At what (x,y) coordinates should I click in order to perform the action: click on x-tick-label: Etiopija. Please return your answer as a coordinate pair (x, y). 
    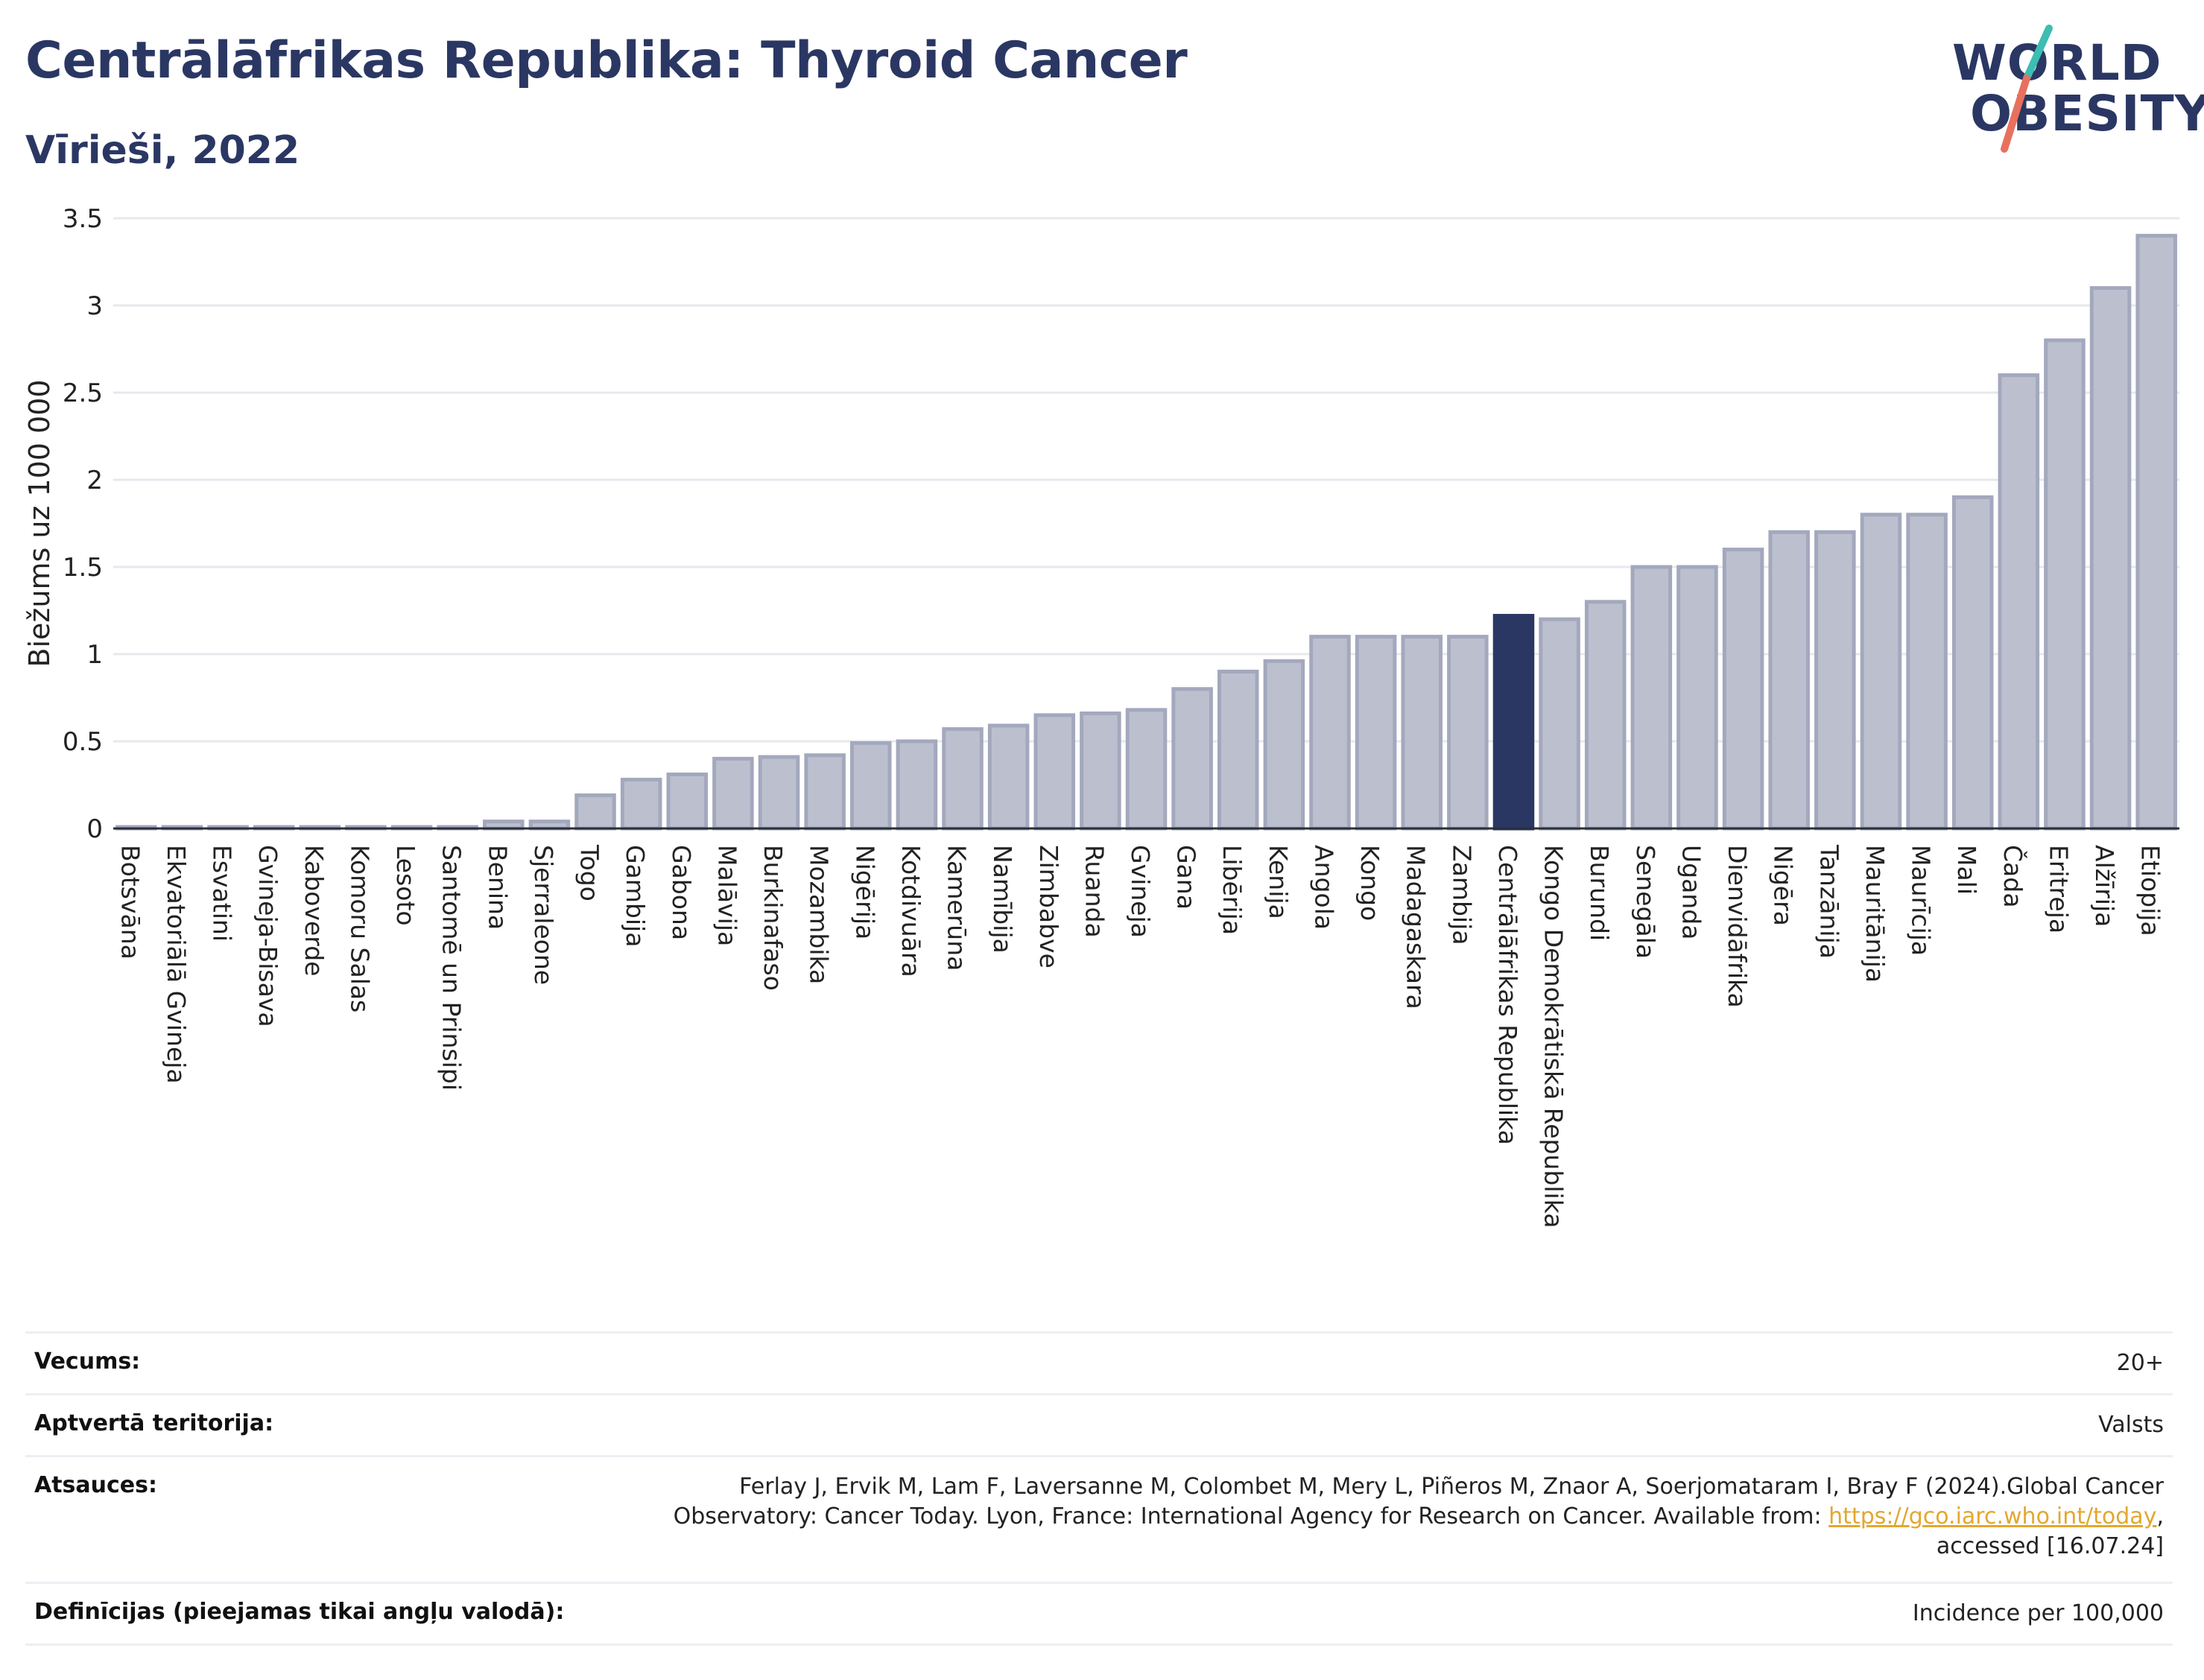
    Looking at the image, I should click on (2150, 890).